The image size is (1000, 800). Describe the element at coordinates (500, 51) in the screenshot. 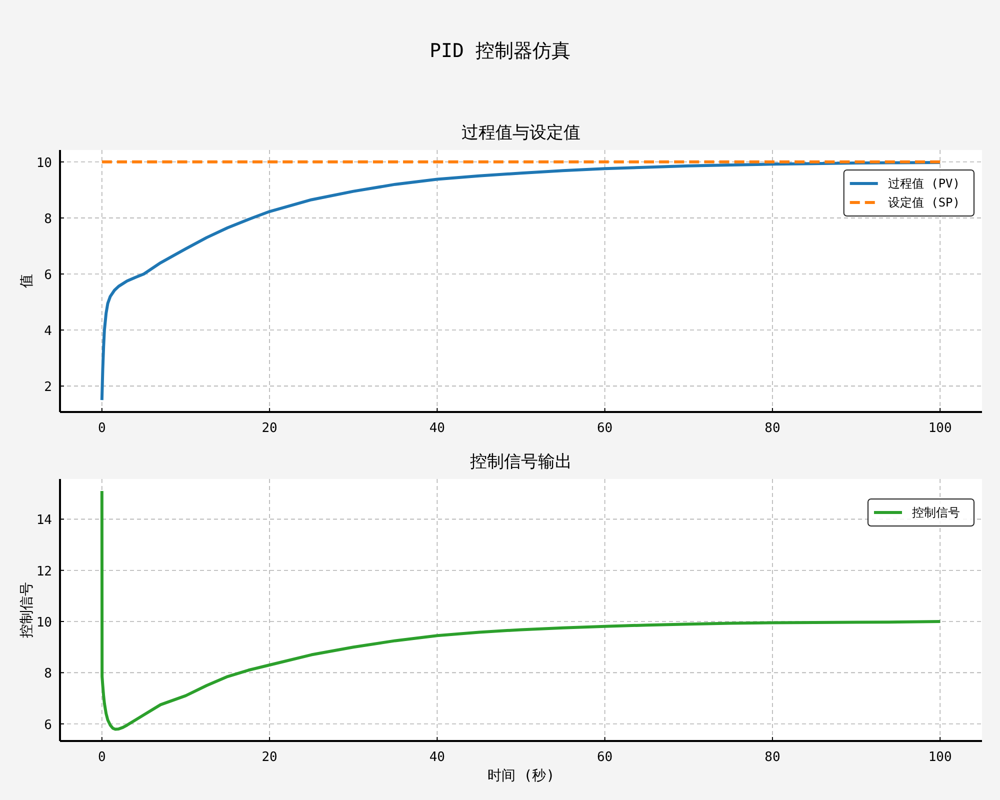

I see `text: PID 控制器仿真` at that location.